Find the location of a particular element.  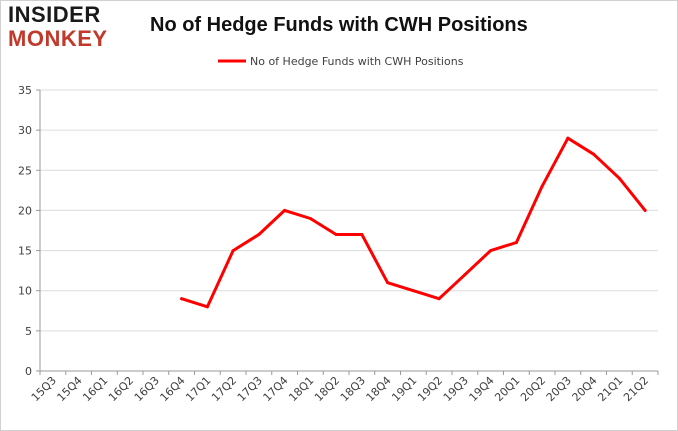

x-tick-label: 16Q1 is located at coordinates (95, 389).